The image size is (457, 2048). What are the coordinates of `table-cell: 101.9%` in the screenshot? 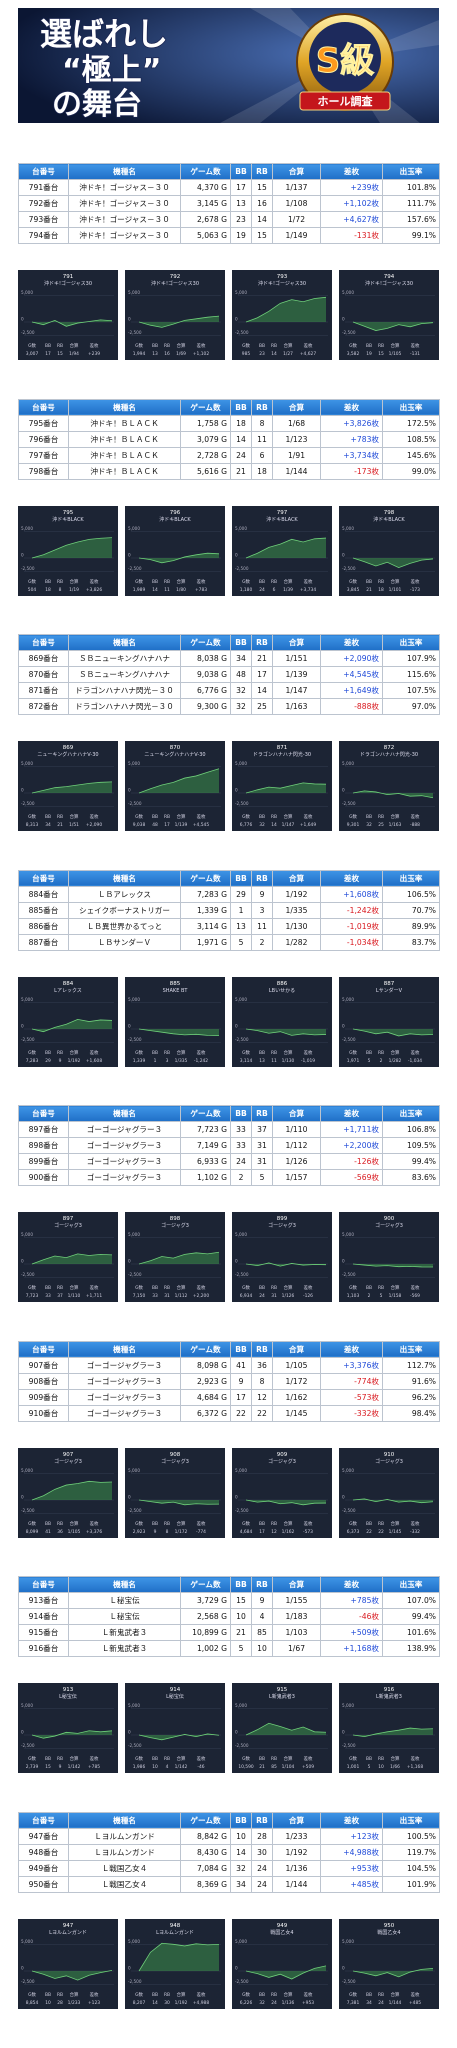 It's located at (411, 1884).